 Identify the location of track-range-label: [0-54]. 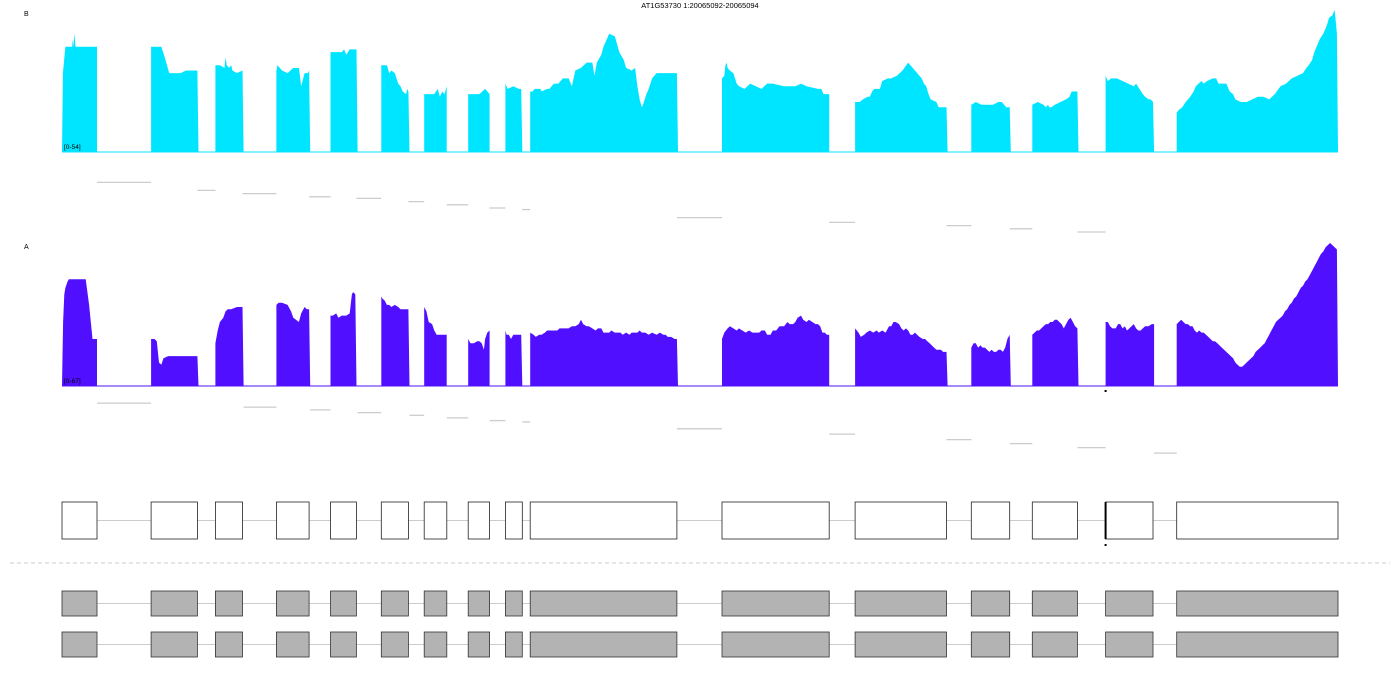
(72, 147).